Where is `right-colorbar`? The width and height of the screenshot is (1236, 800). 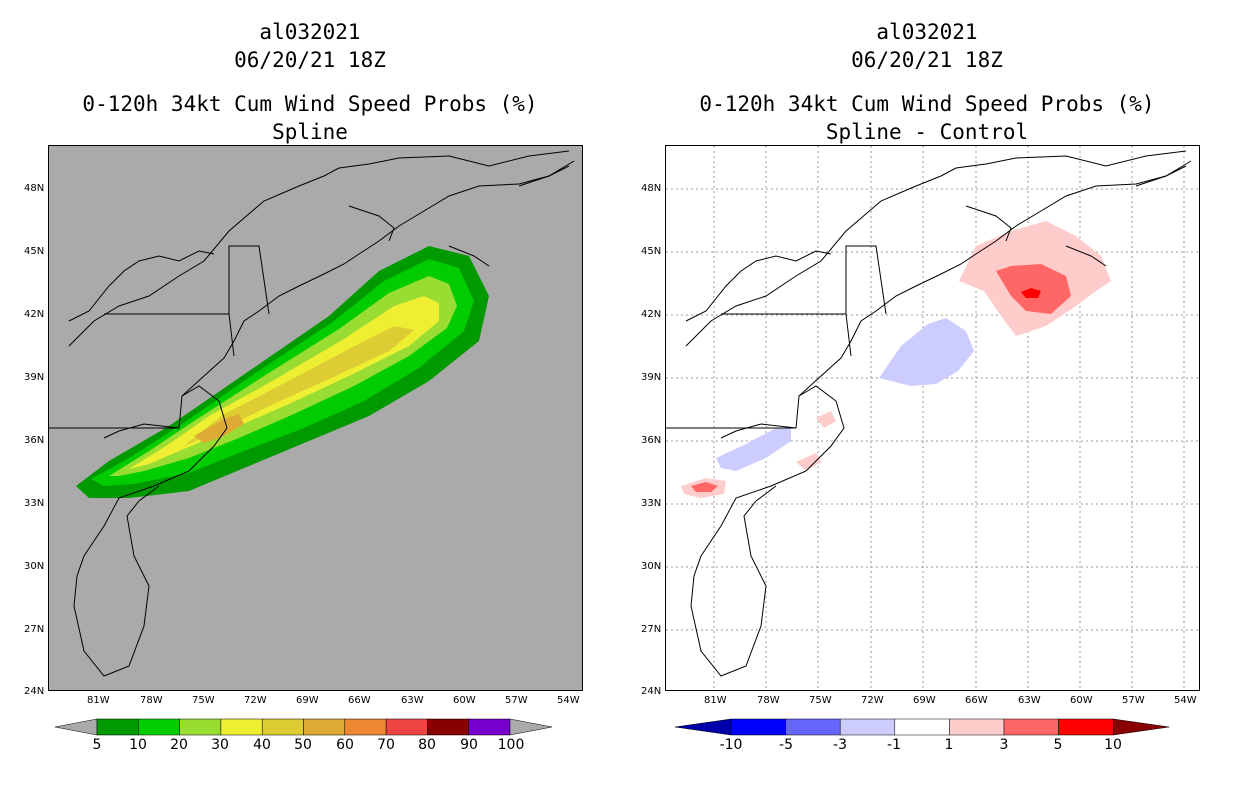 right-colorbar is located at coordinates (922, 727).